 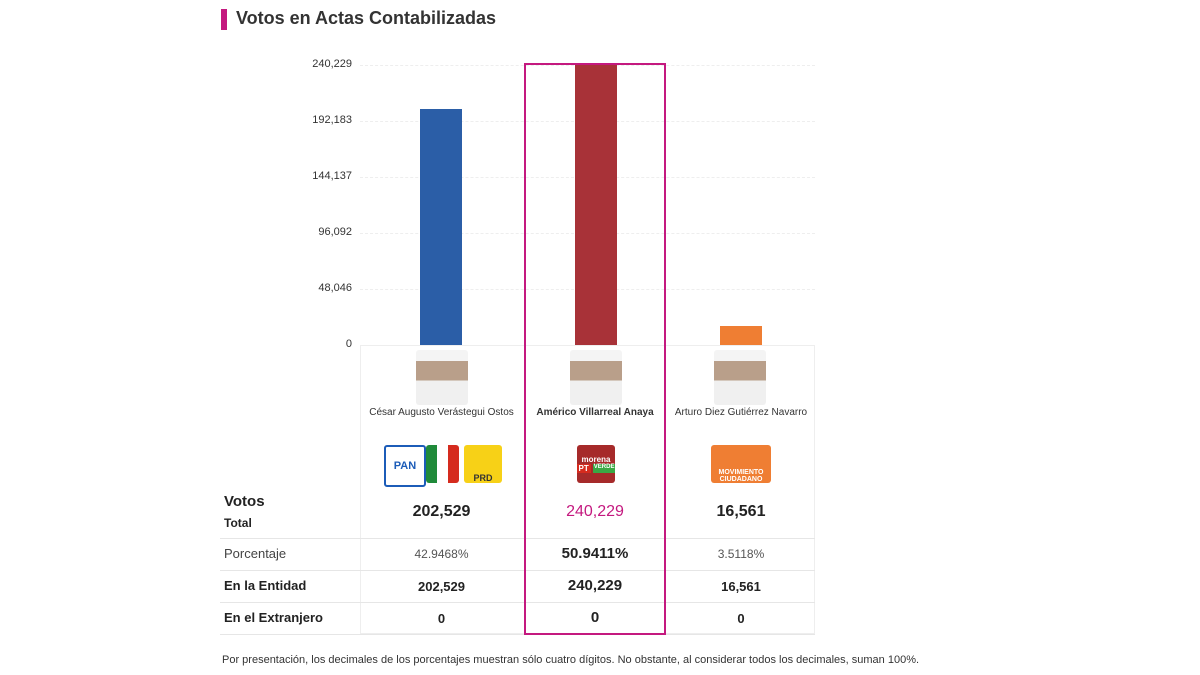 I want to click on entidad-value: 16,561, so click(x=741, y=586).